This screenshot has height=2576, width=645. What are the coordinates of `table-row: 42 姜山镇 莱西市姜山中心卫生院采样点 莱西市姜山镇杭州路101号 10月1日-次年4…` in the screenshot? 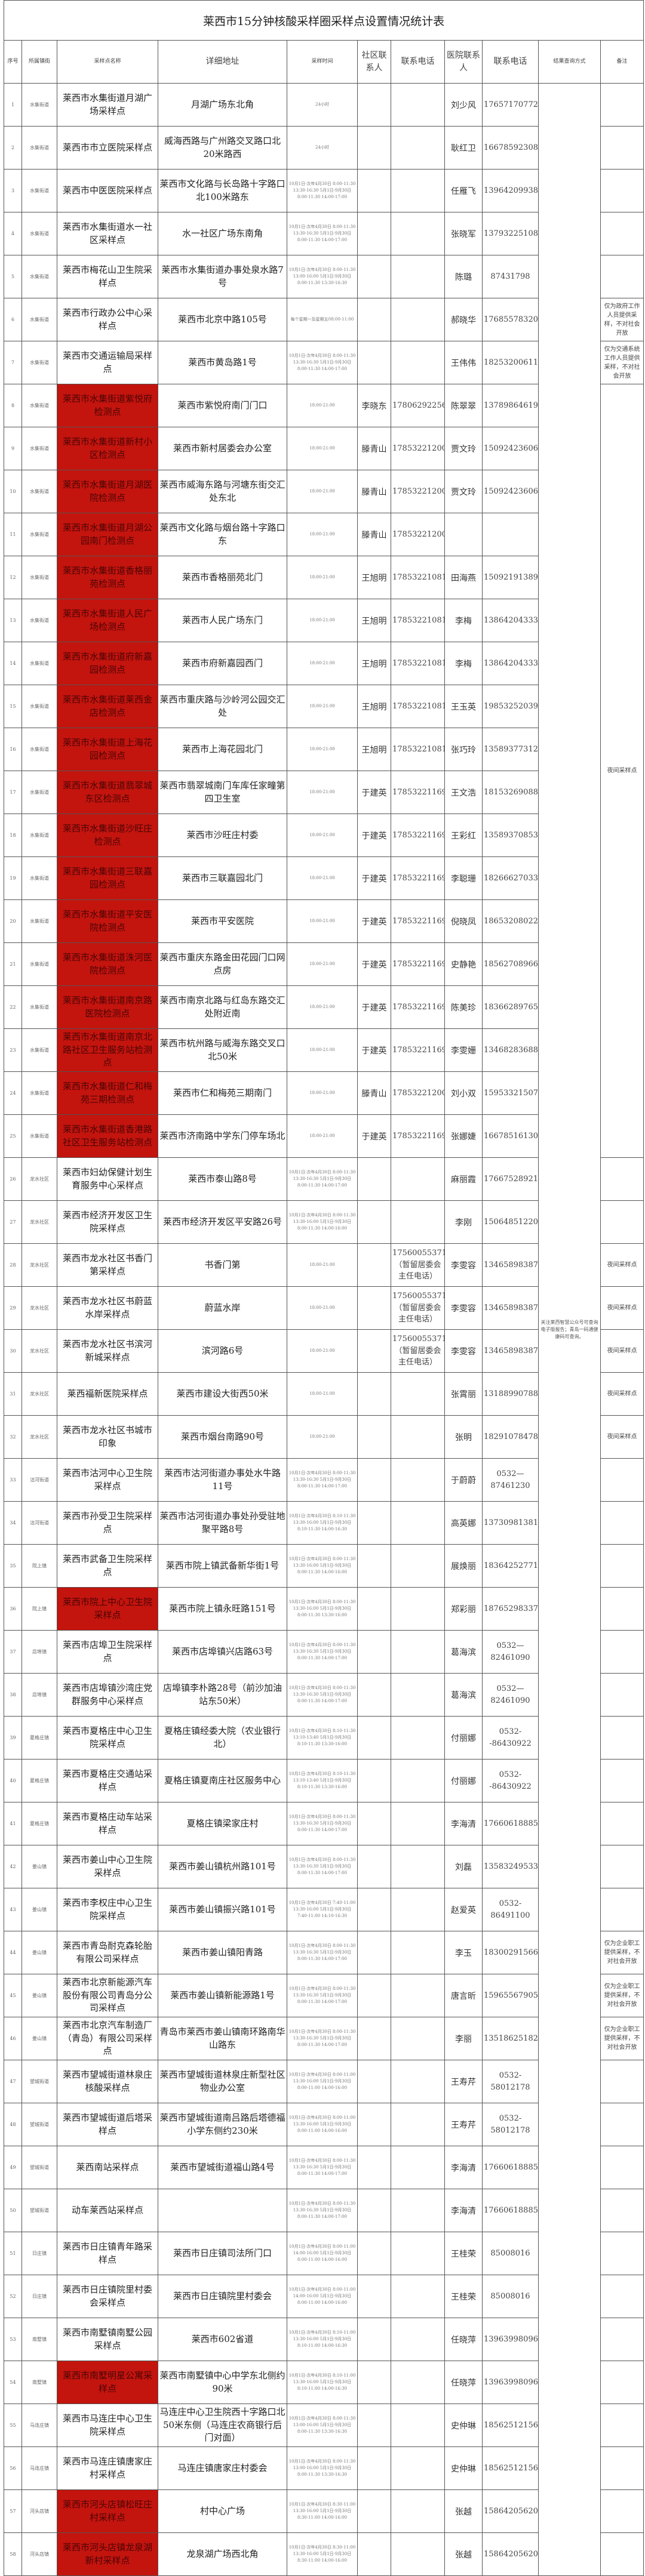 It's located at (324, 1866).